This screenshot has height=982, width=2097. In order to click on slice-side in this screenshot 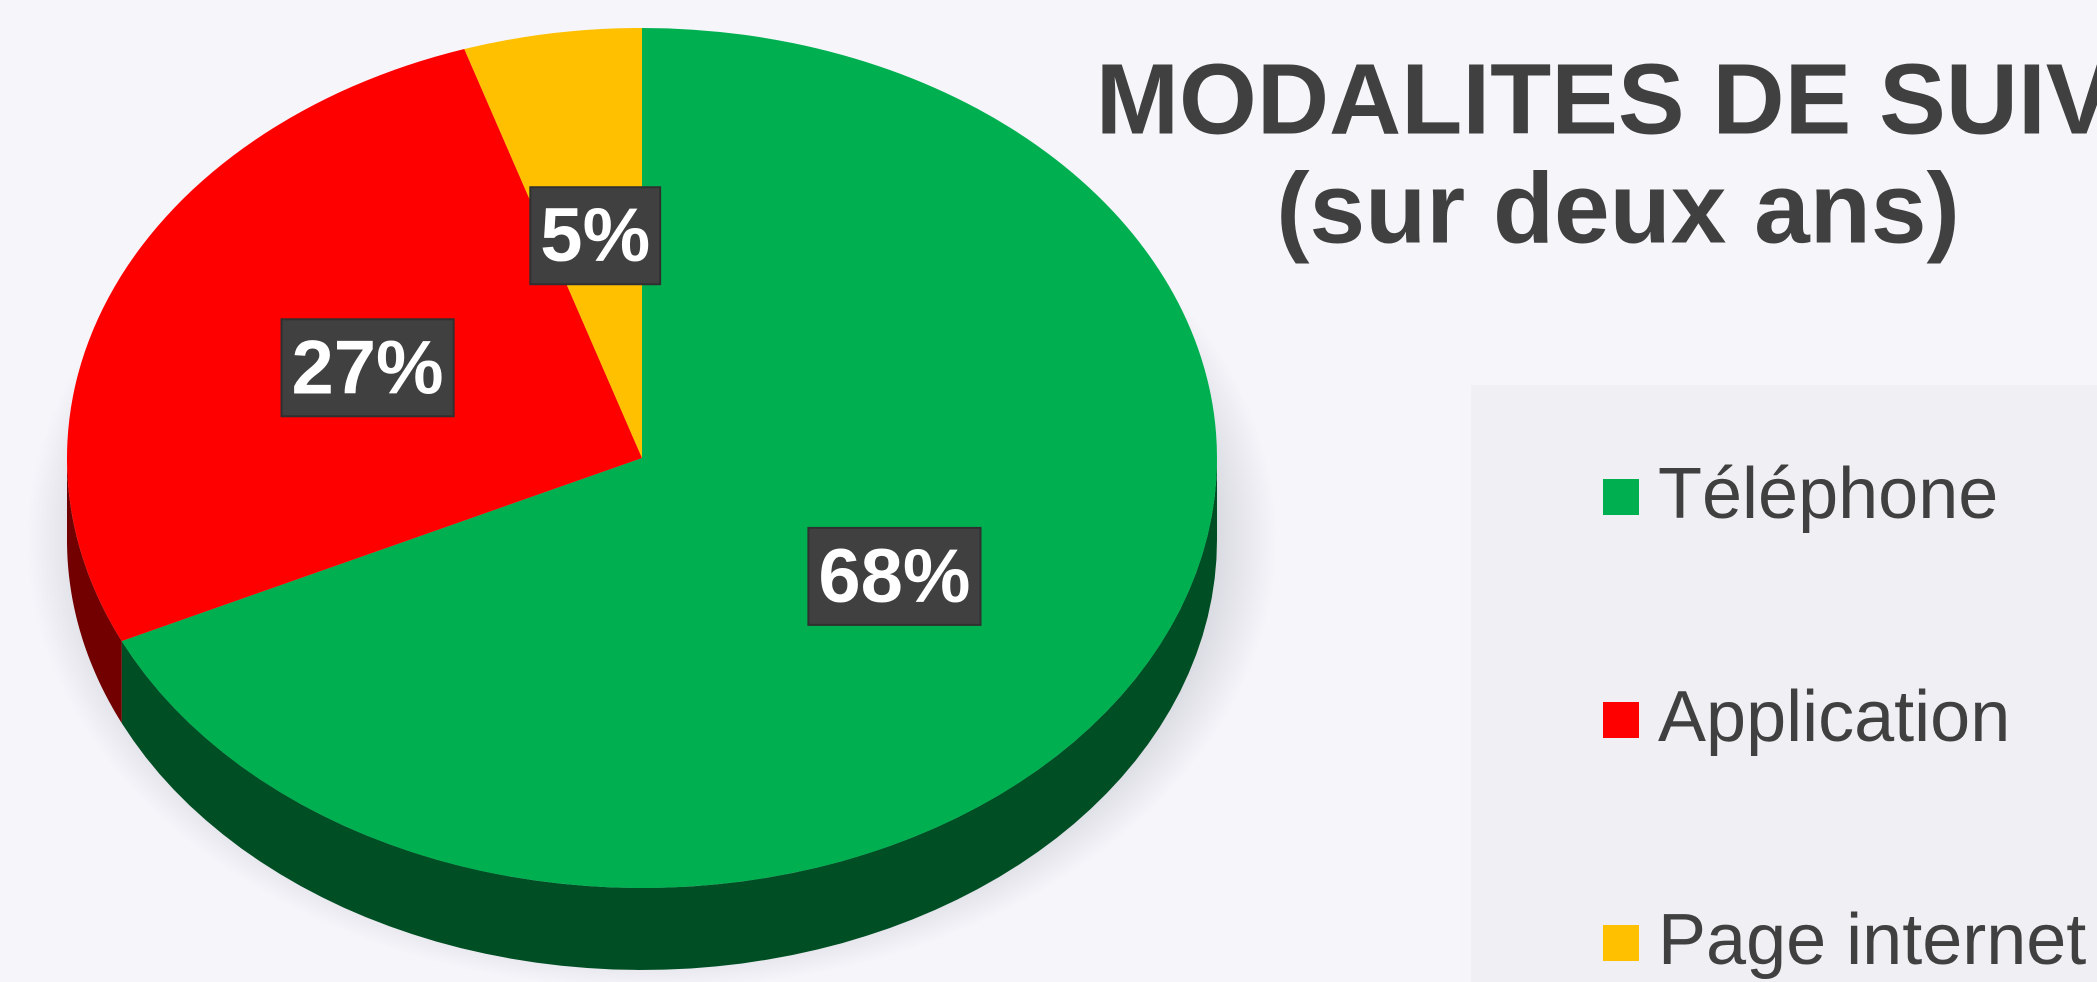, I will do `click(94, 591)`.